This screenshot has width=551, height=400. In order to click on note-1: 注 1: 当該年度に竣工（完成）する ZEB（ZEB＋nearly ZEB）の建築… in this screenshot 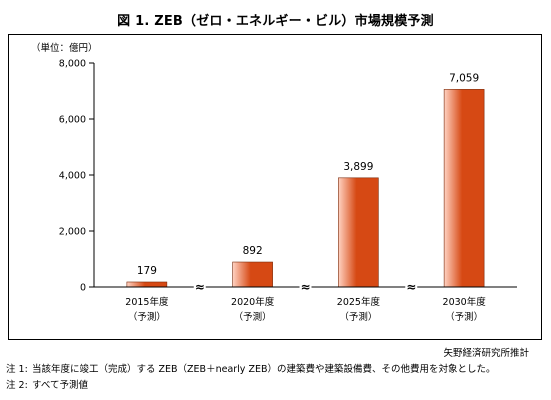, I will do `click(250, 368)`.